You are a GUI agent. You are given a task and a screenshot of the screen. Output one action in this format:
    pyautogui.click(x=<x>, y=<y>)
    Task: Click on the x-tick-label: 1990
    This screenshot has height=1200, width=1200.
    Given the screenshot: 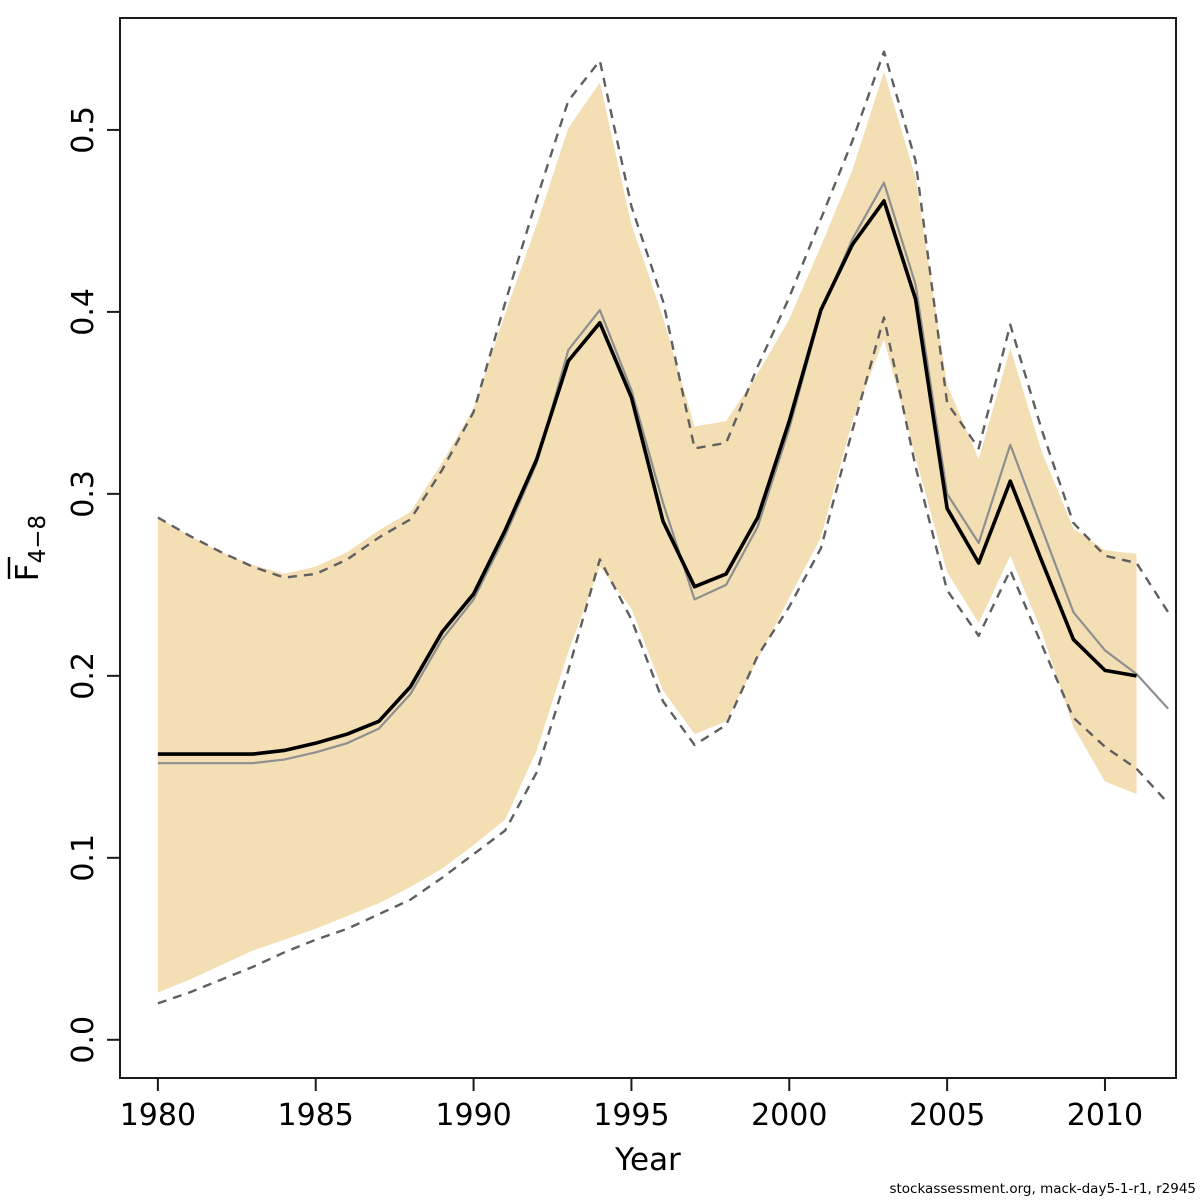 What is the action you would take?
    pyautogui.click(x=473, y=1115)
    